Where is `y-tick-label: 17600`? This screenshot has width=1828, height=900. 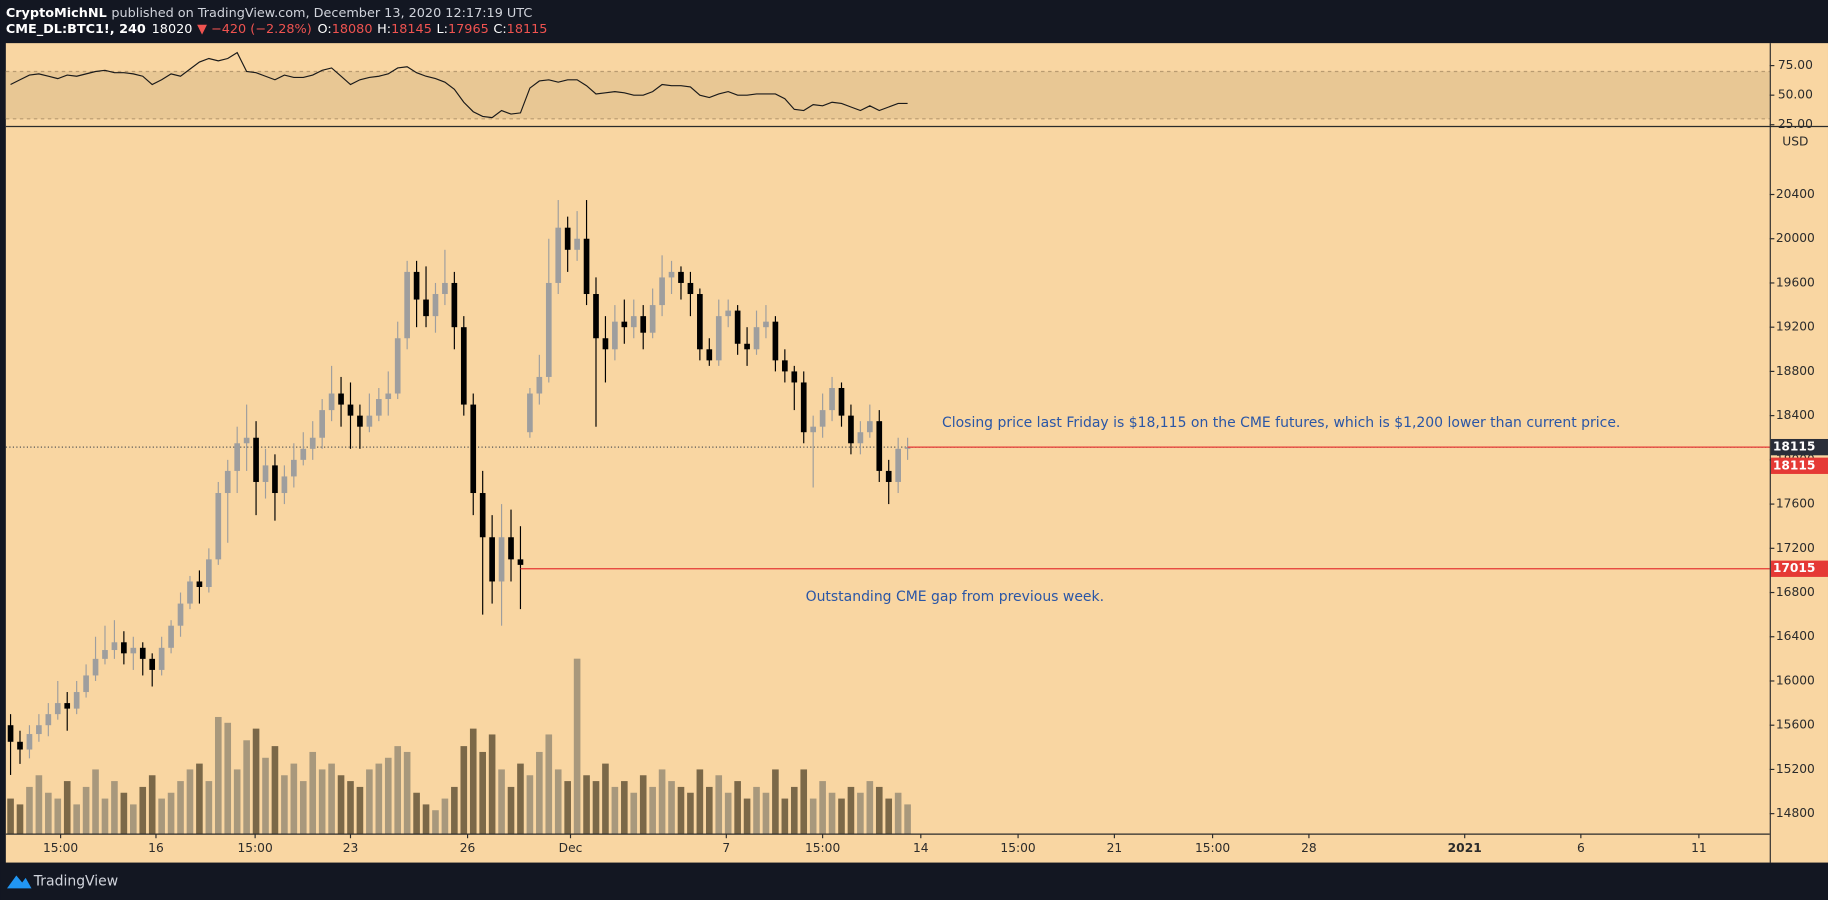
y-tick-label: 17600 is located at coordinates (1795, 504).